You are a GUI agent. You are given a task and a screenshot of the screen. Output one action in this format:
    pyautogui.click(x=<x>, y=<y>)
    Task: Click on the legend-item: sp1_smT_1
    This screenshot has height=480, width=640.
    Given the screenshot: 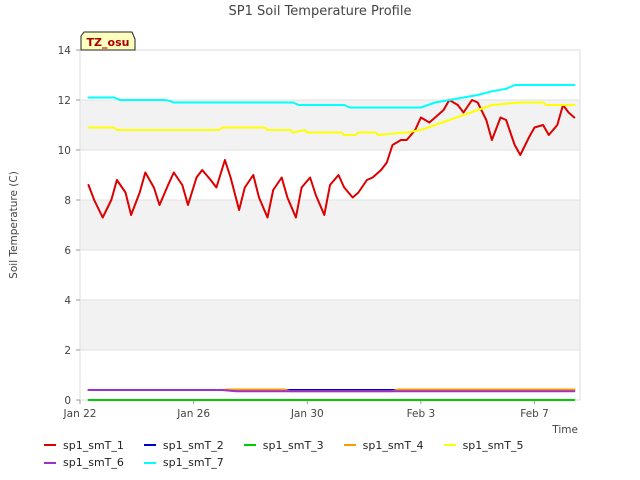 What is the action you would take?
    pyautogui.click(x=84, y=445)
    